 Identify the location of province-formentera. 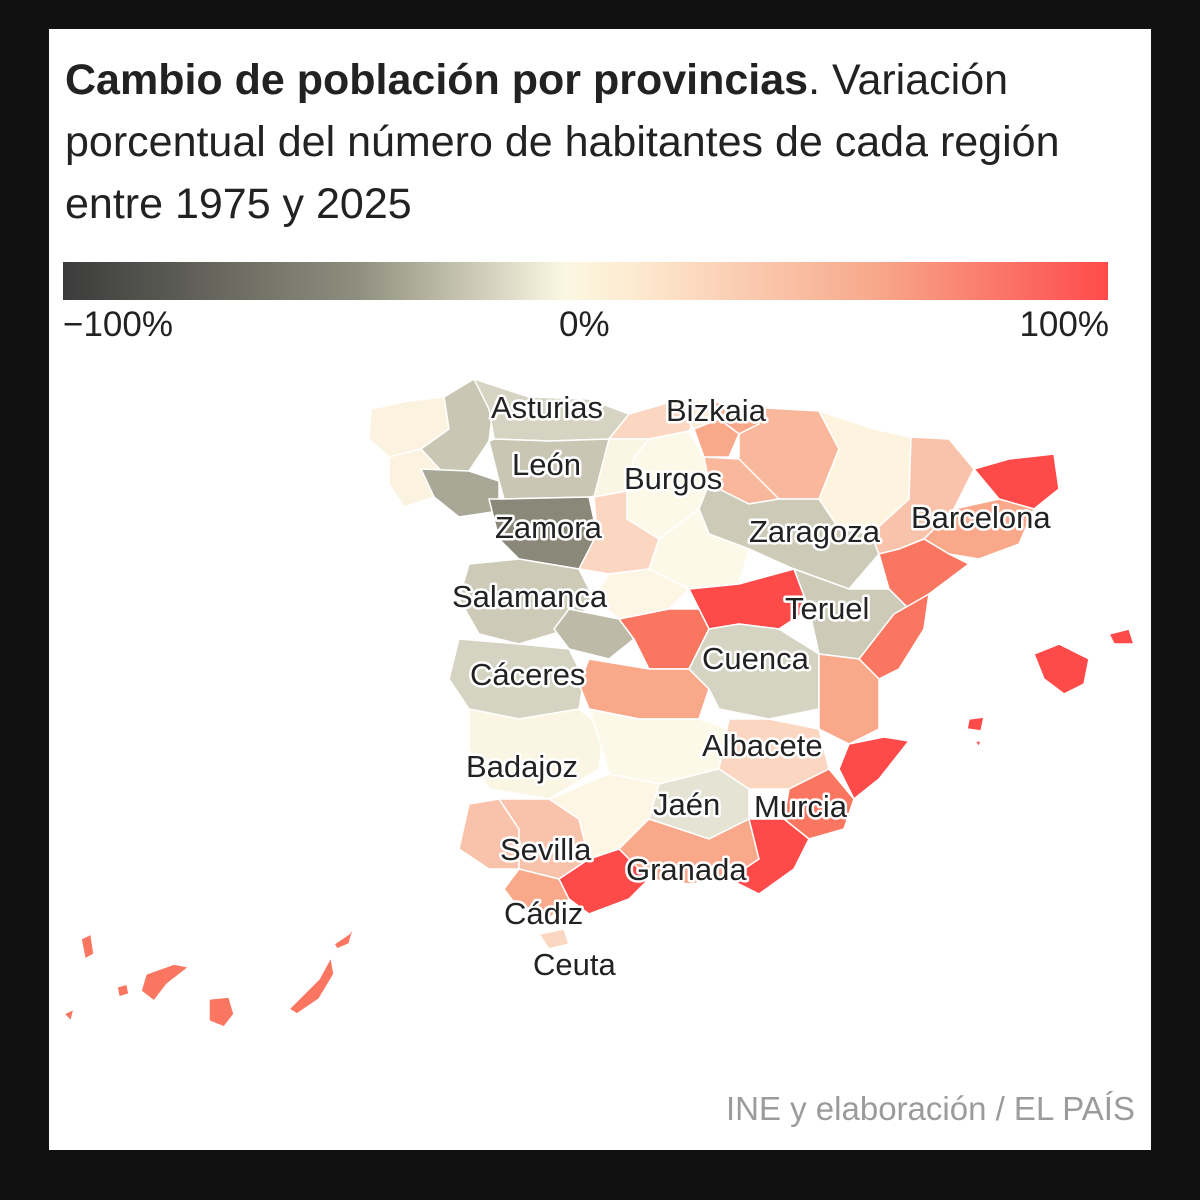
(978, 744).